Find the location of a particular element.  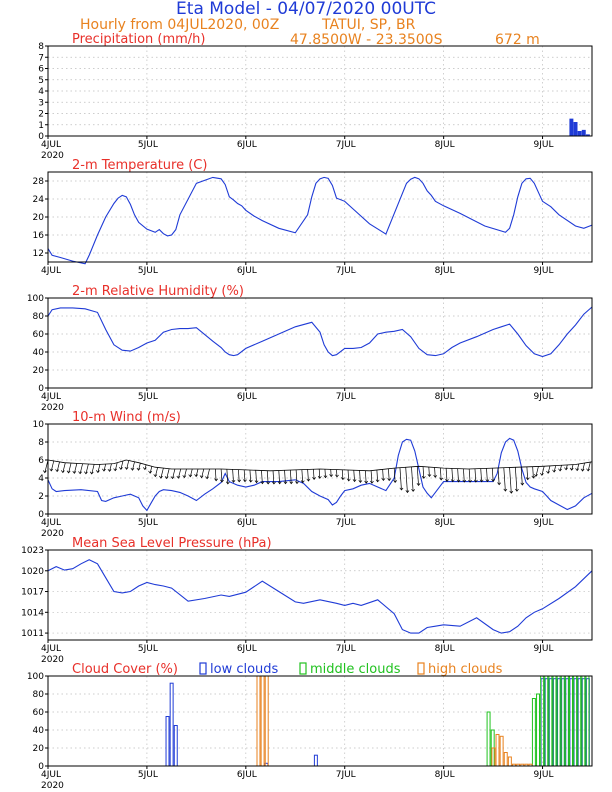

wind-series-line is located at coordinates (320, 474).